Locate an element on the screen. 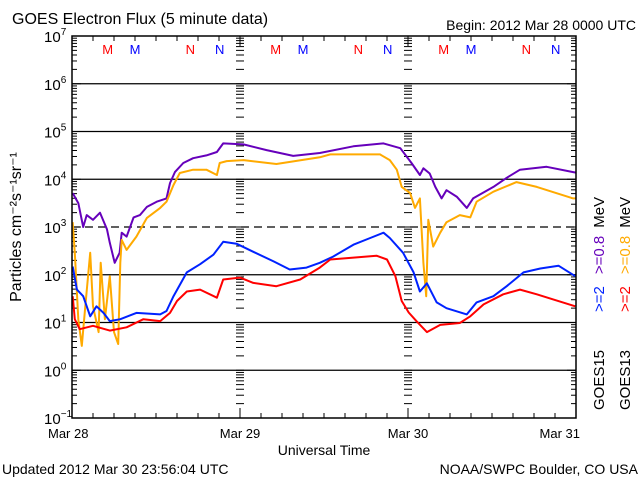 This screenshot has height=480, width=640. y-tick-label: 10⁵ is located at coordinates (55, 132).